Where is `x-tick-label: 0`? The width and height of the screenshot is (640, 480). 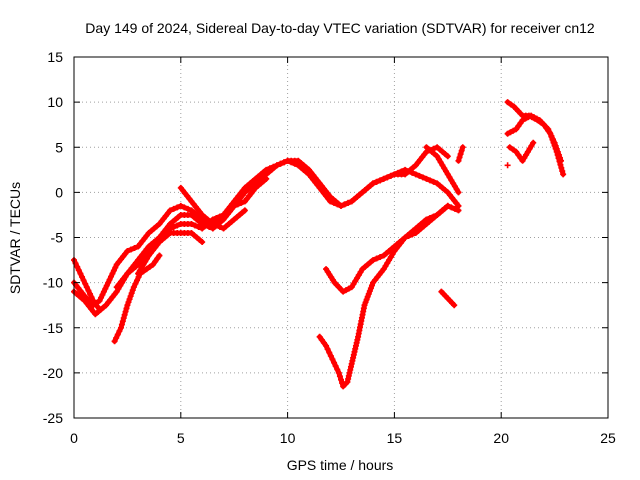
x-tick-label: 0 is located at coordinates (74, 438).